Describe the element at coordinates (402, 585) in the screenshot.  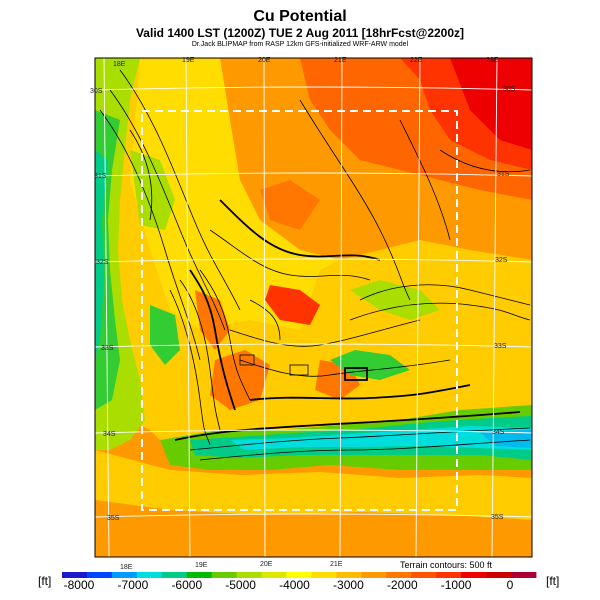
I see `colorbar-tick-label: -2000` at that location.